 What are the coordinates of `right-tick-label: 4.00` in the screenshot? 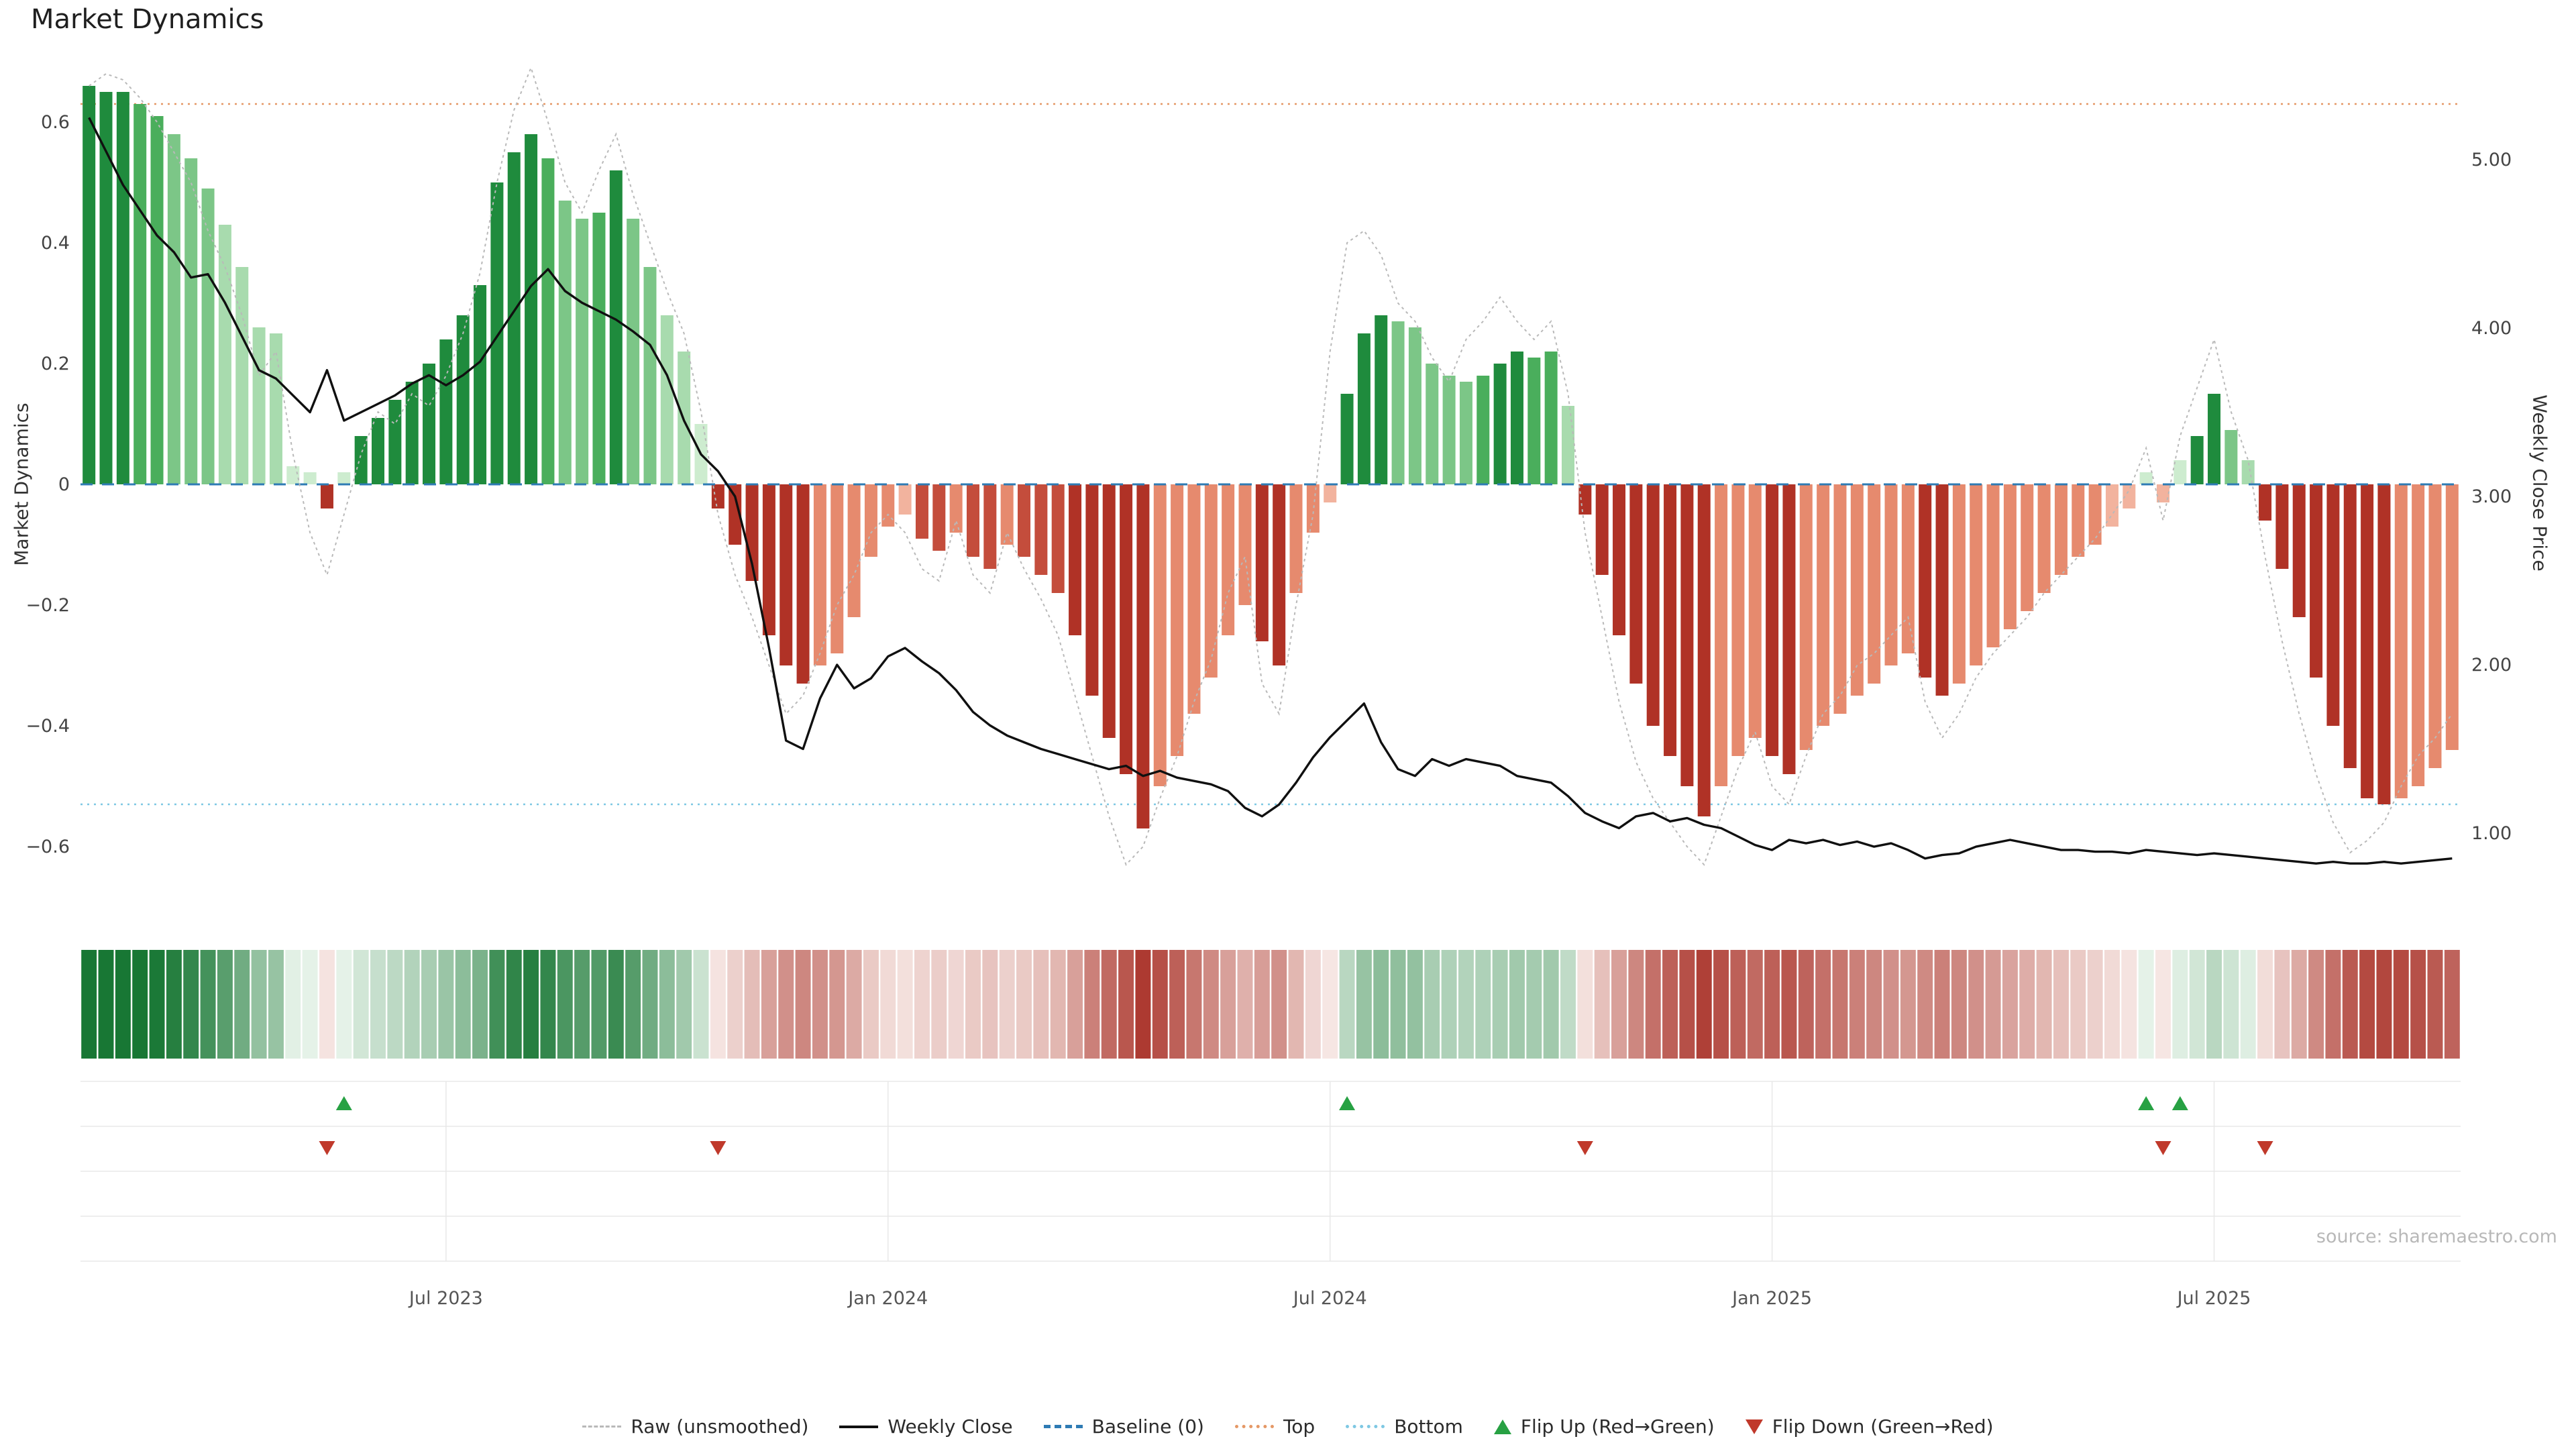 It's located at (2491, 328).